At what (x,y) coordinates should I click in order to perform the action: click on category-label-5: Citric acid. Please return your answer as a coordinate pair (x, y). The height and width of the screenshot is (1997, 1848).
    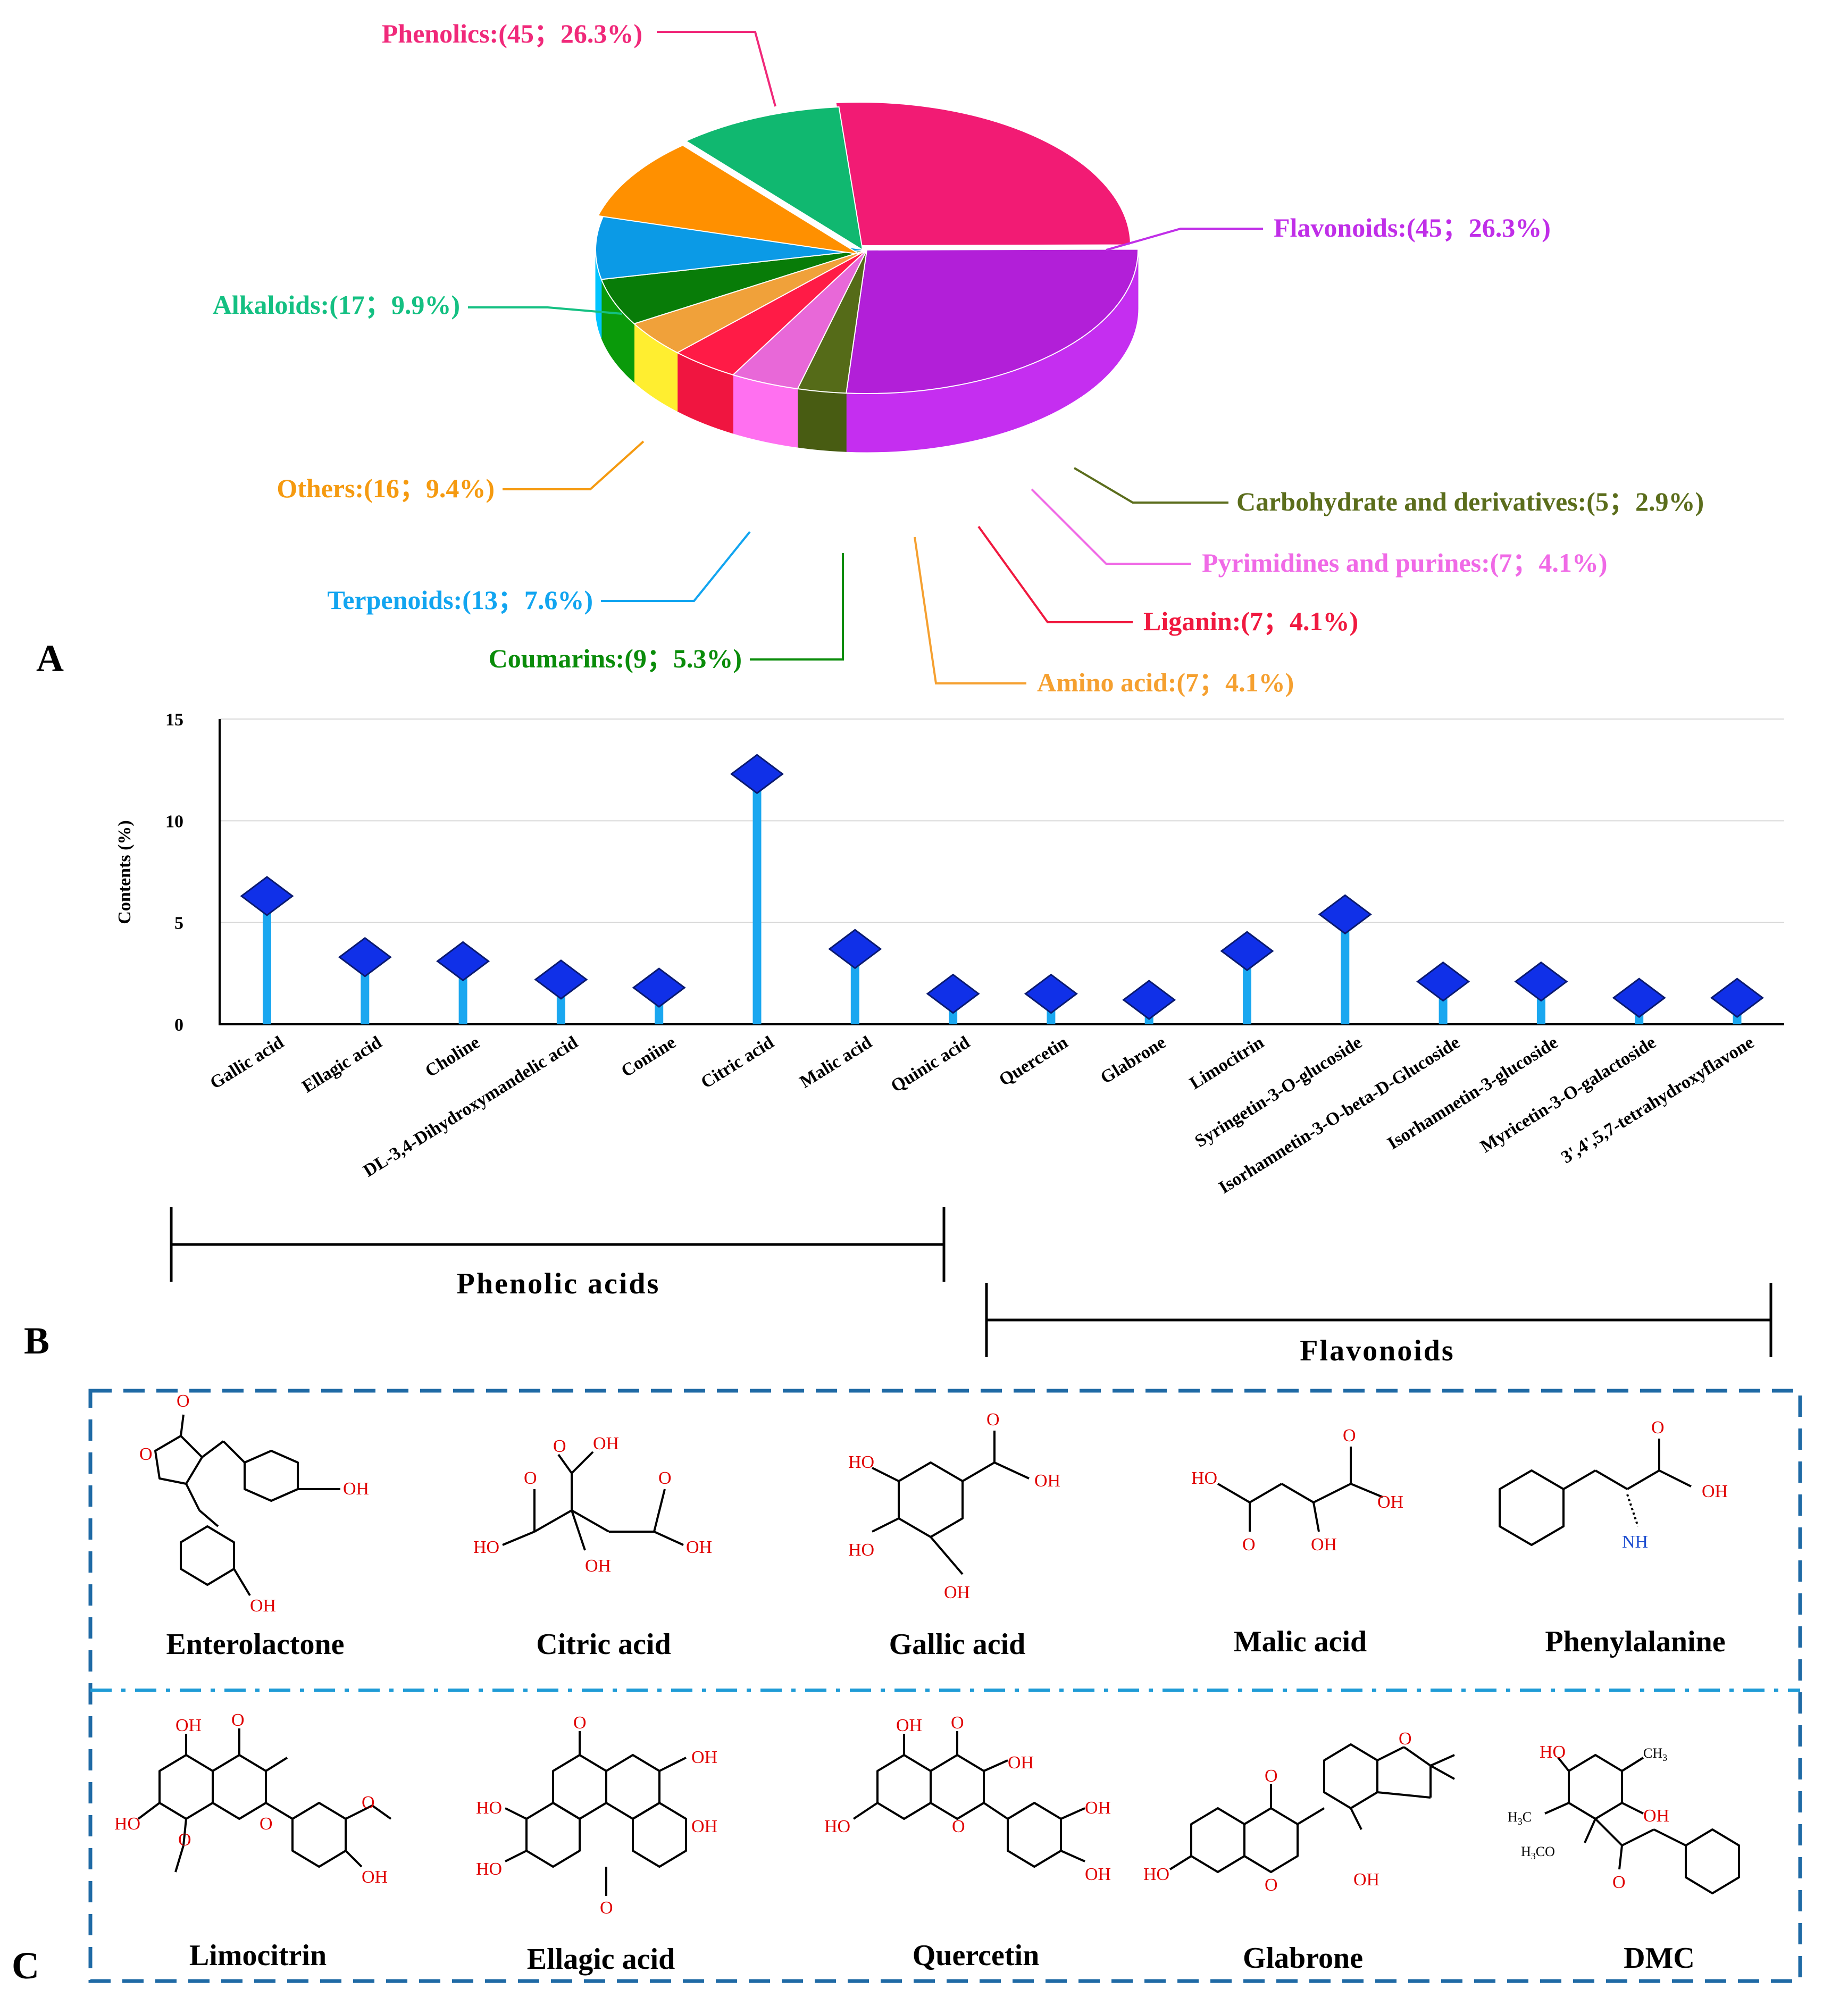
    Looking at the image, I should click on (737, 1062).